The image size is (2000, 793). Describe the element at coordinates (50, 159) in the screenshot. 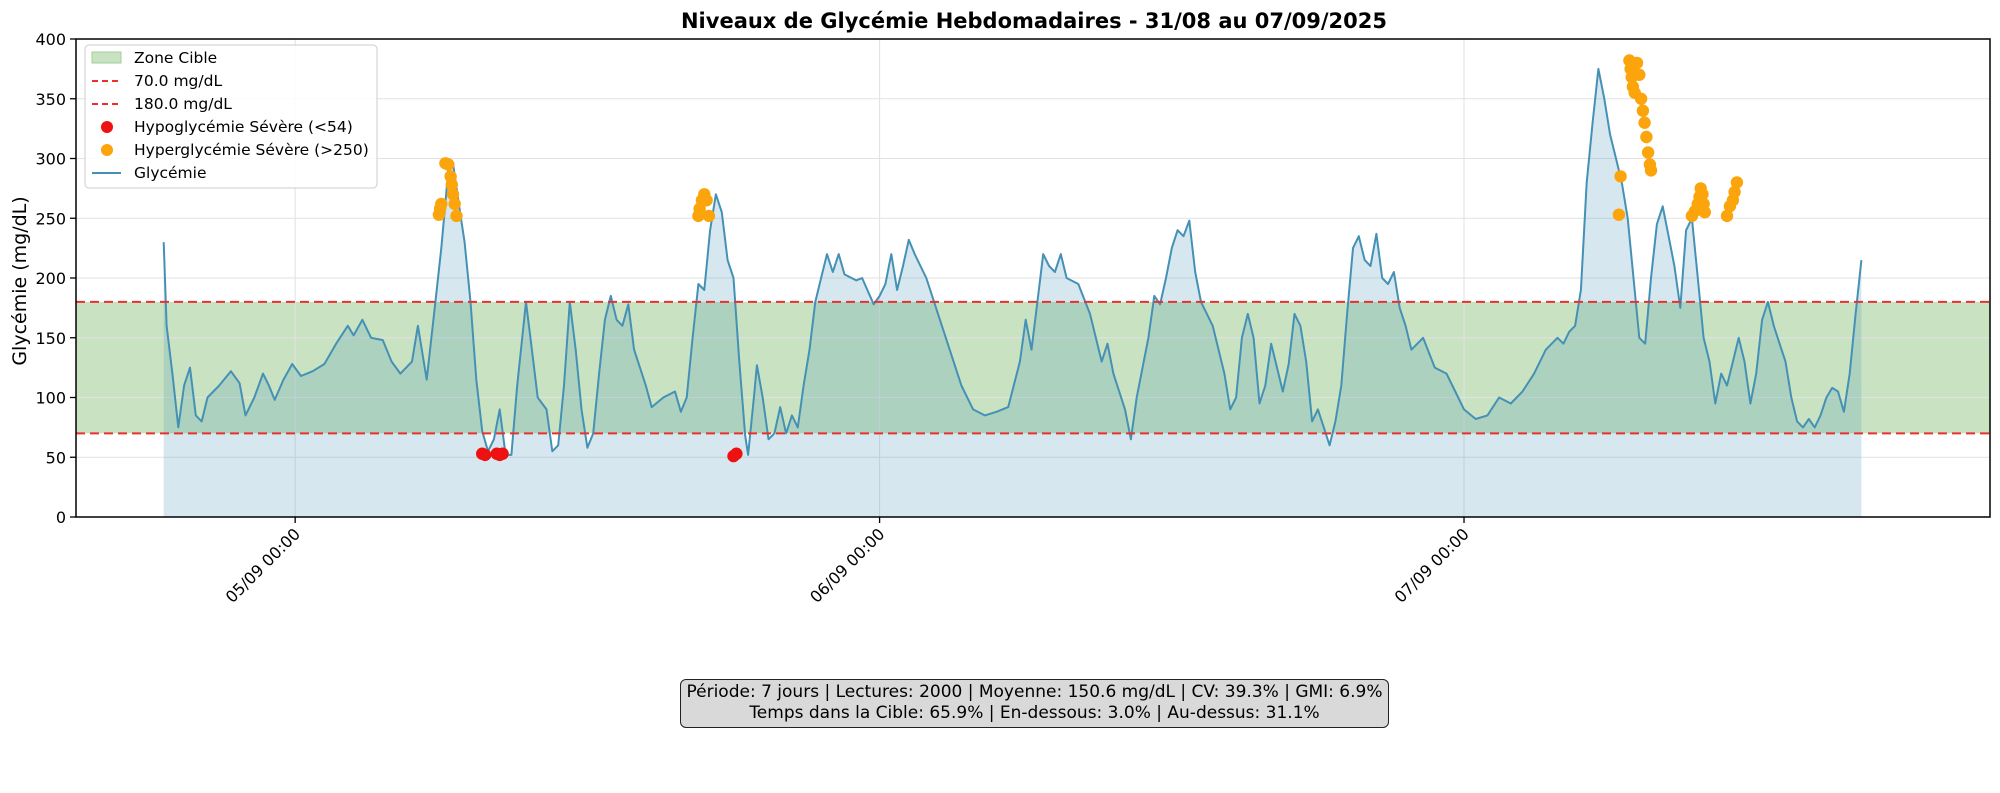

I see `y-tick-label: 300` at that location.